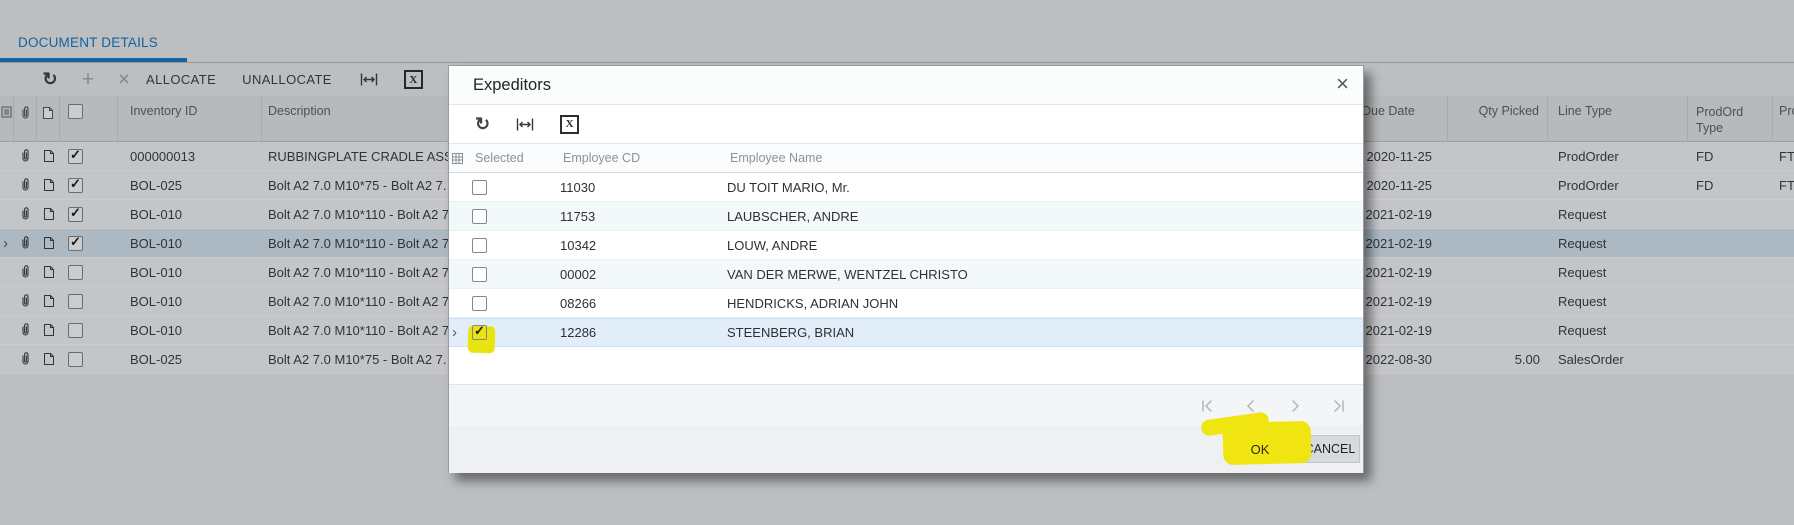 This screenshot has width=1794, height=525. Describe the element at coordinates (1207, 406) in the screenshot. I see `first-page-icon` at that location.